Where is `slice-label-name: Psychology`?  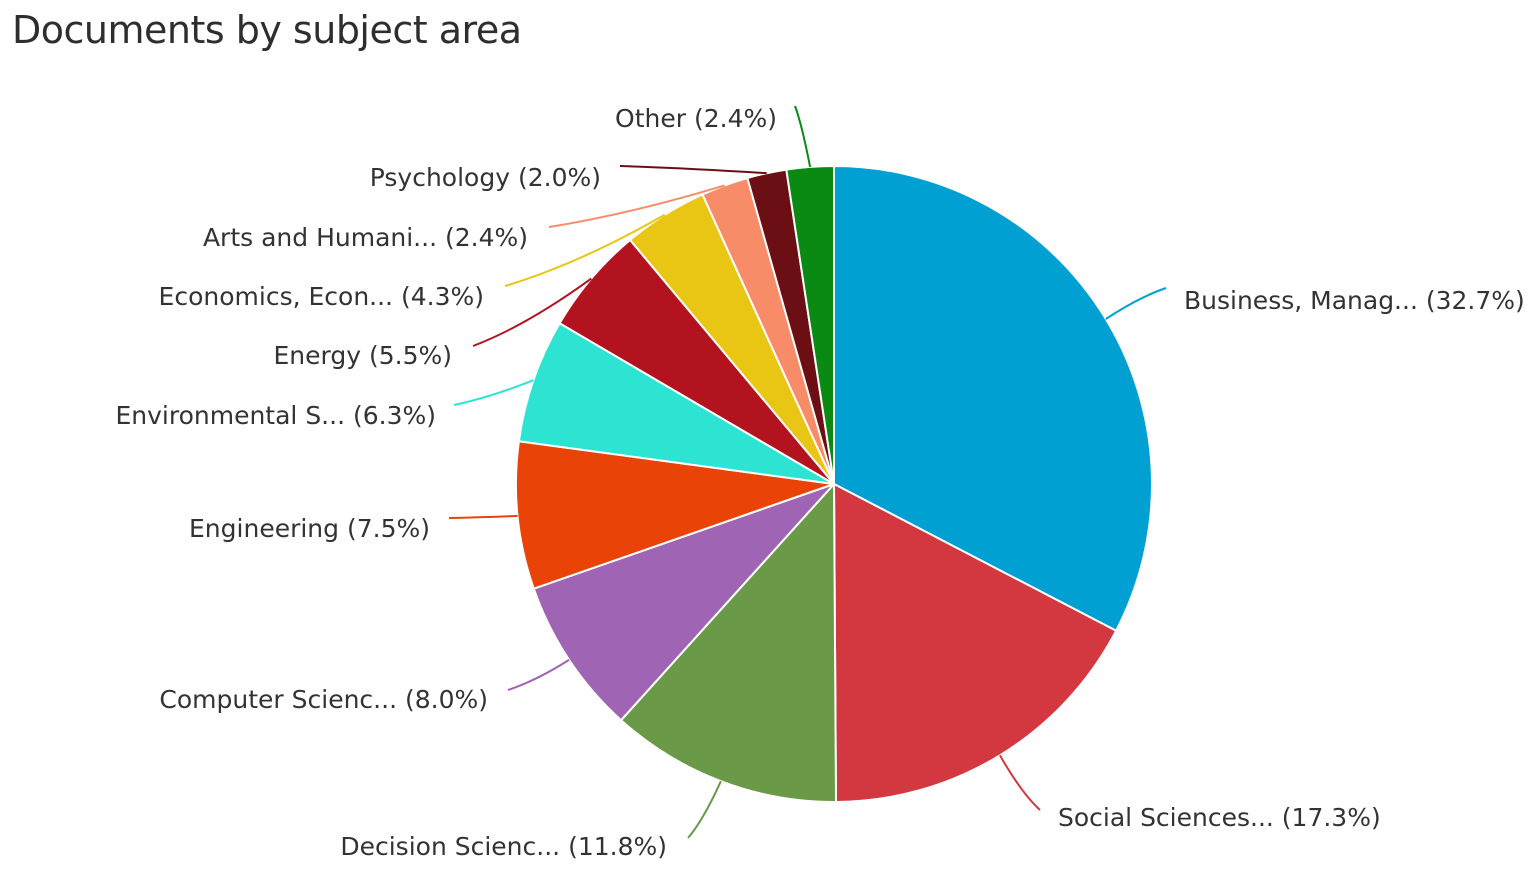 slice-label-name: Psychology is located at coordinates (444, 177).